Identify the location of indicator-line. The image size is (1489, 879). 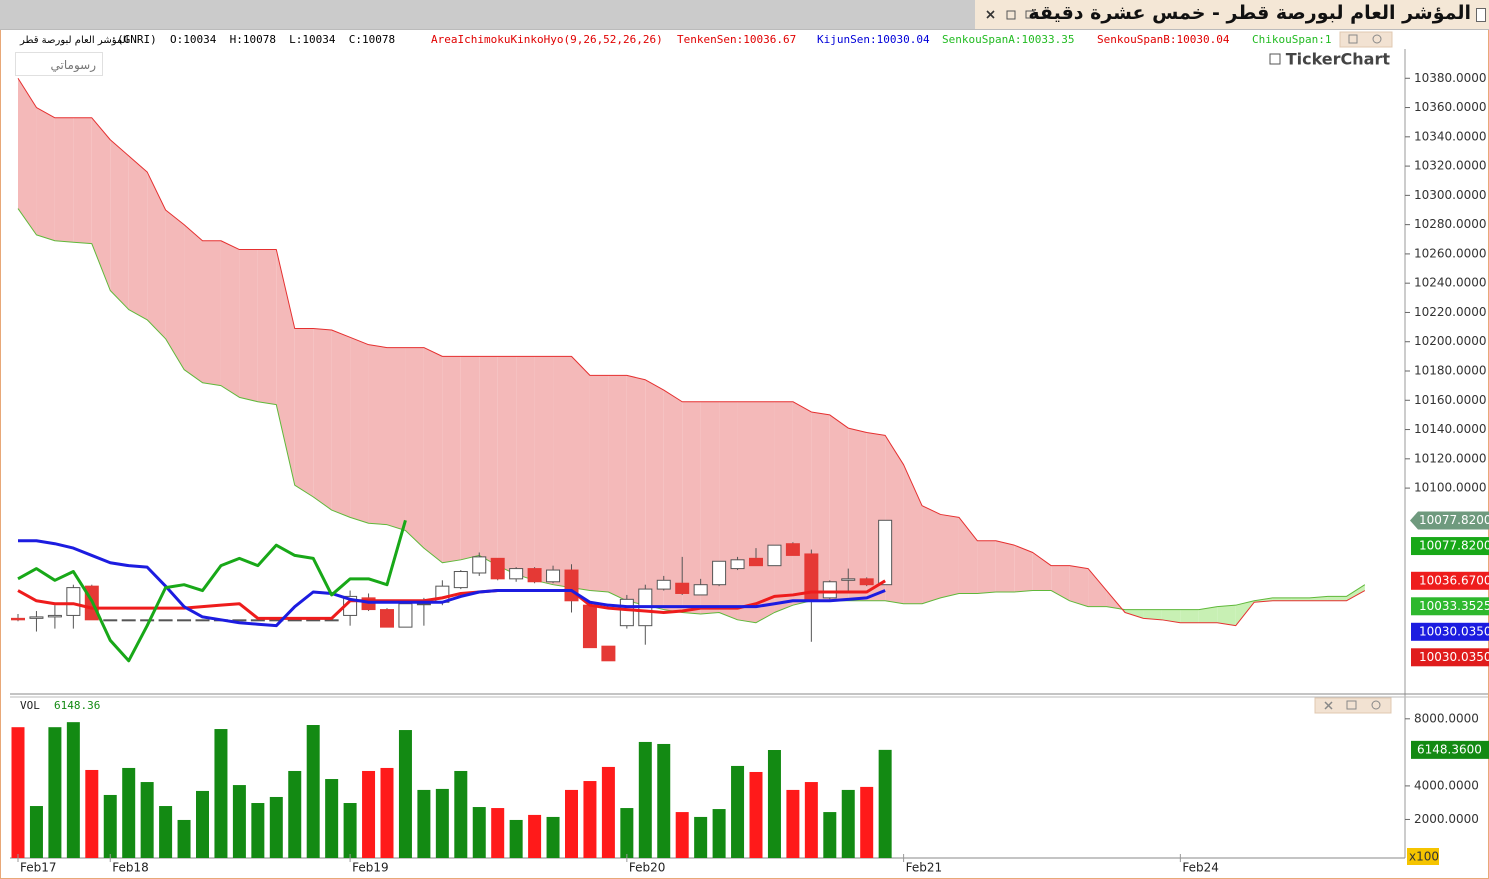
(212, 591).